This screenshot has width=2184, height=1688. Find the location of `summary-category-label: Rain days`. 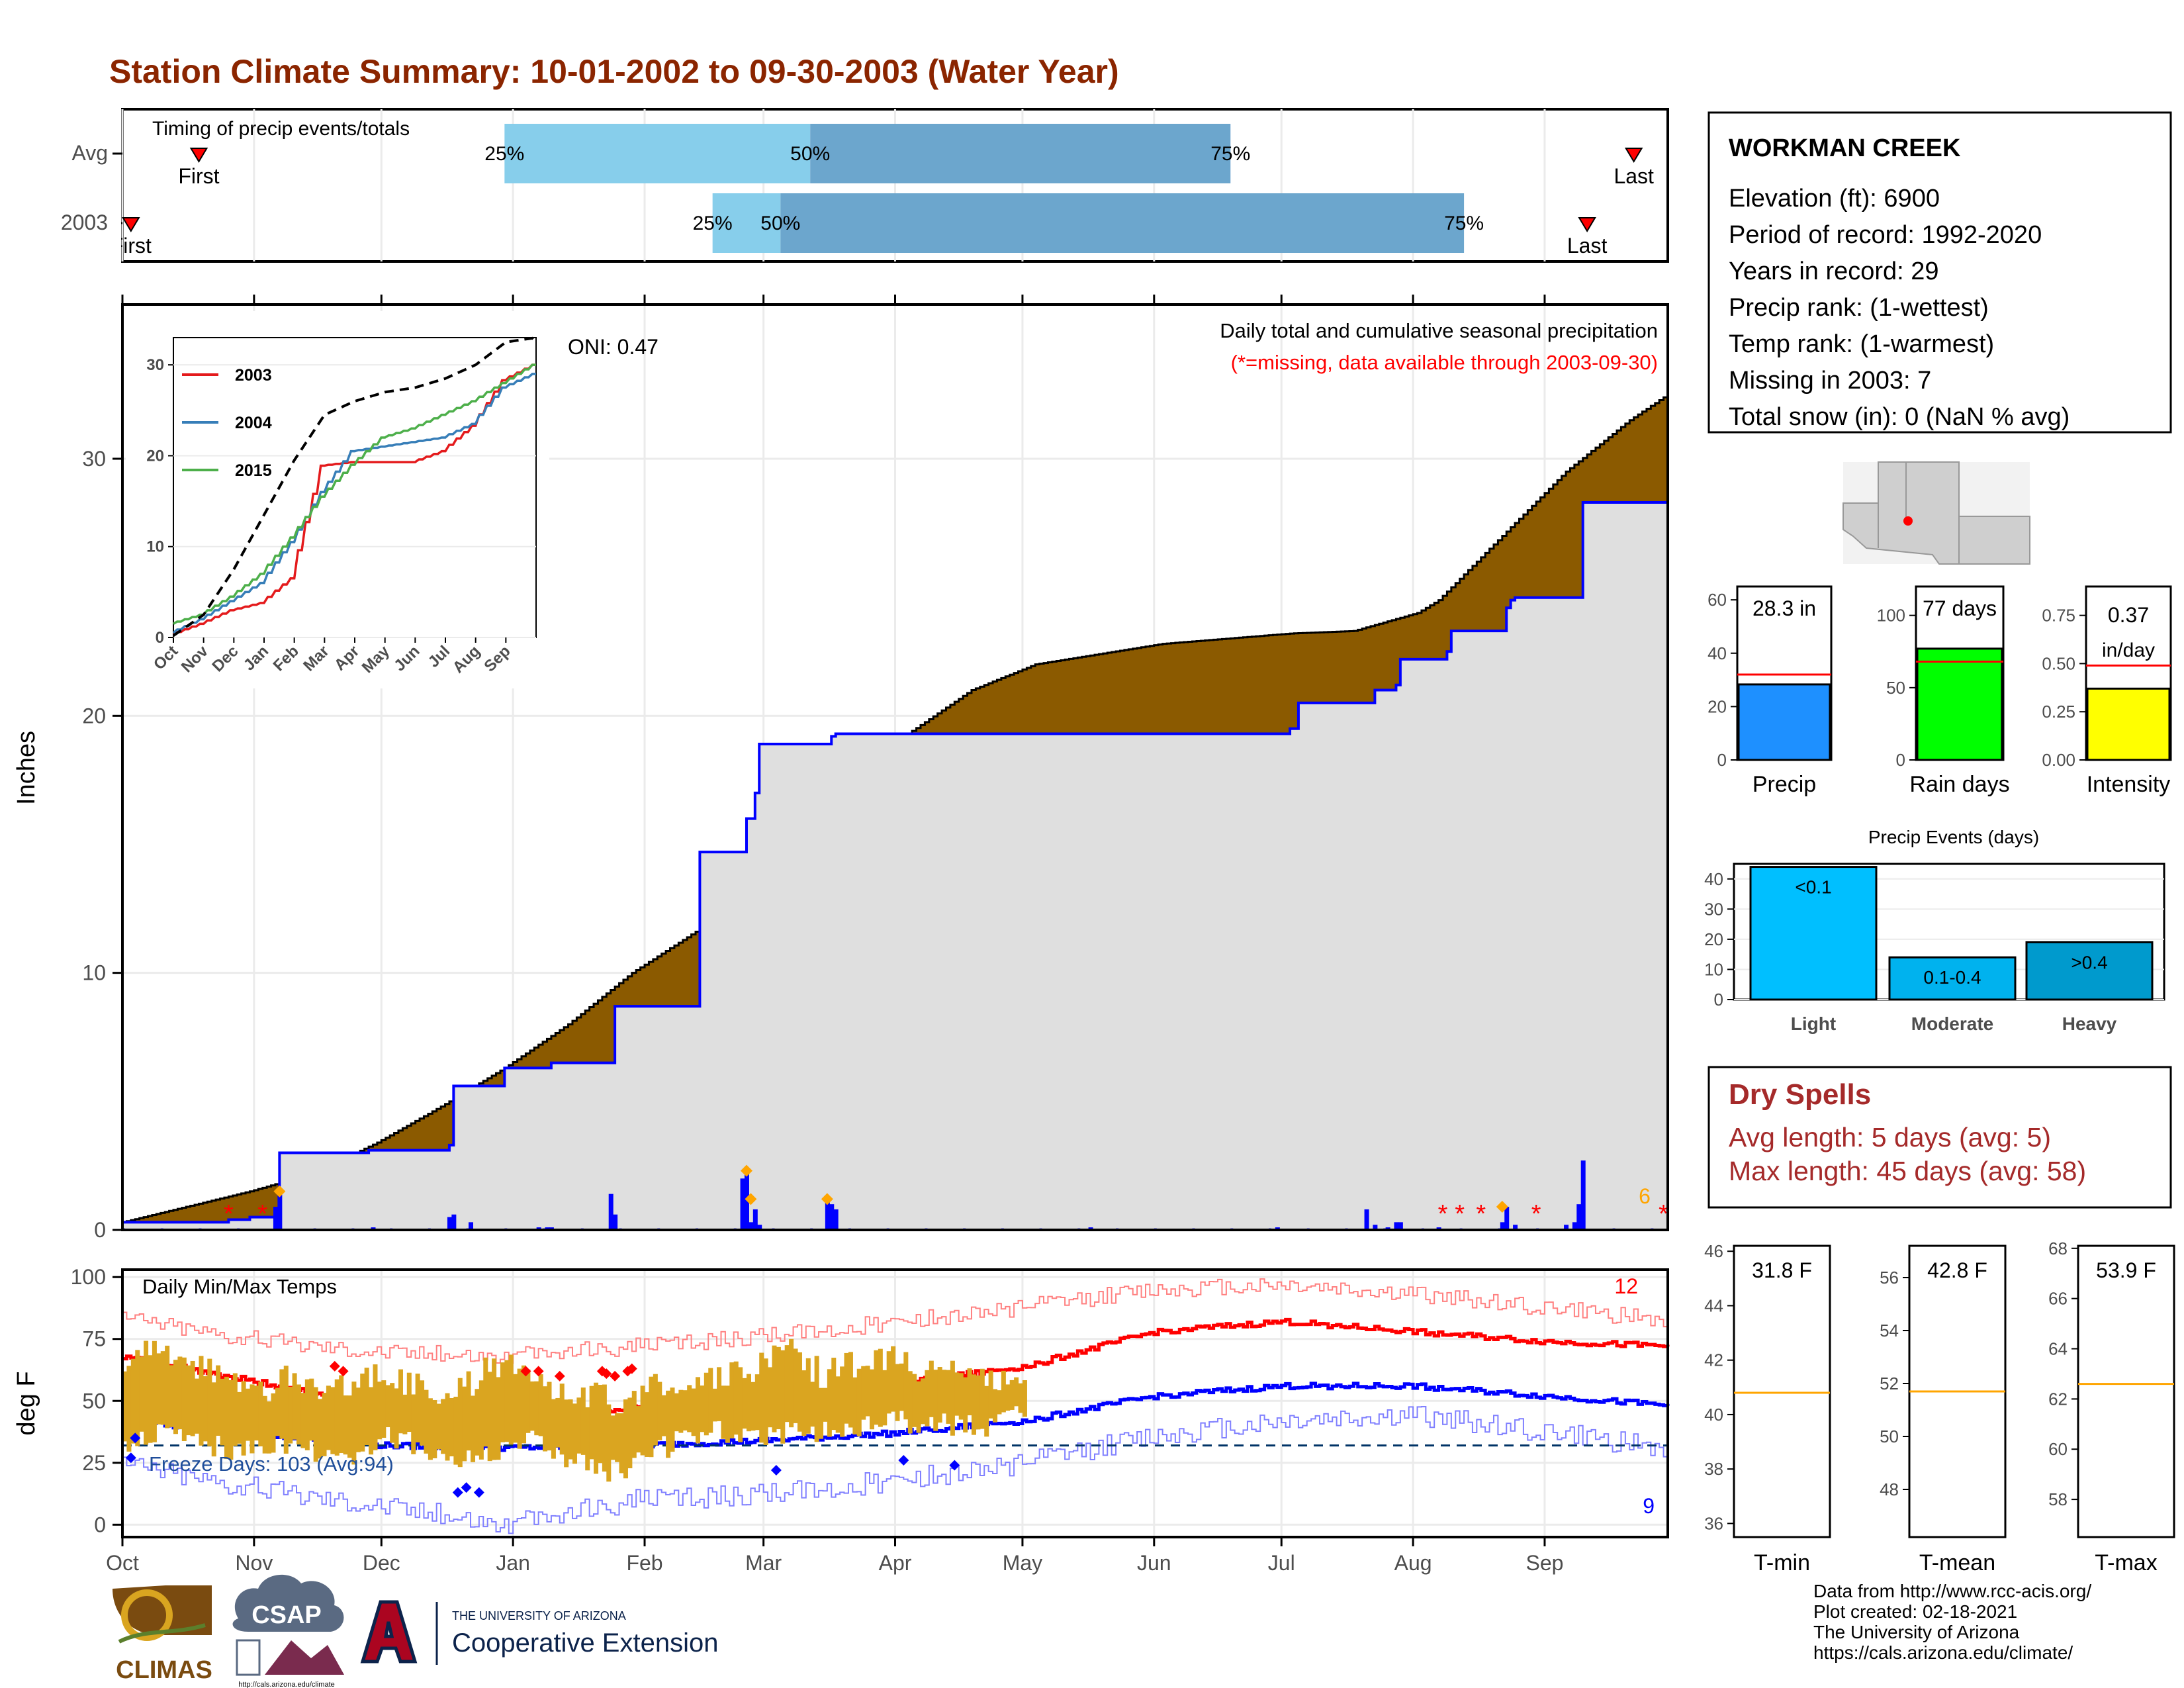

summary-category-label: Rain days is located at coordinates (1959, 784).